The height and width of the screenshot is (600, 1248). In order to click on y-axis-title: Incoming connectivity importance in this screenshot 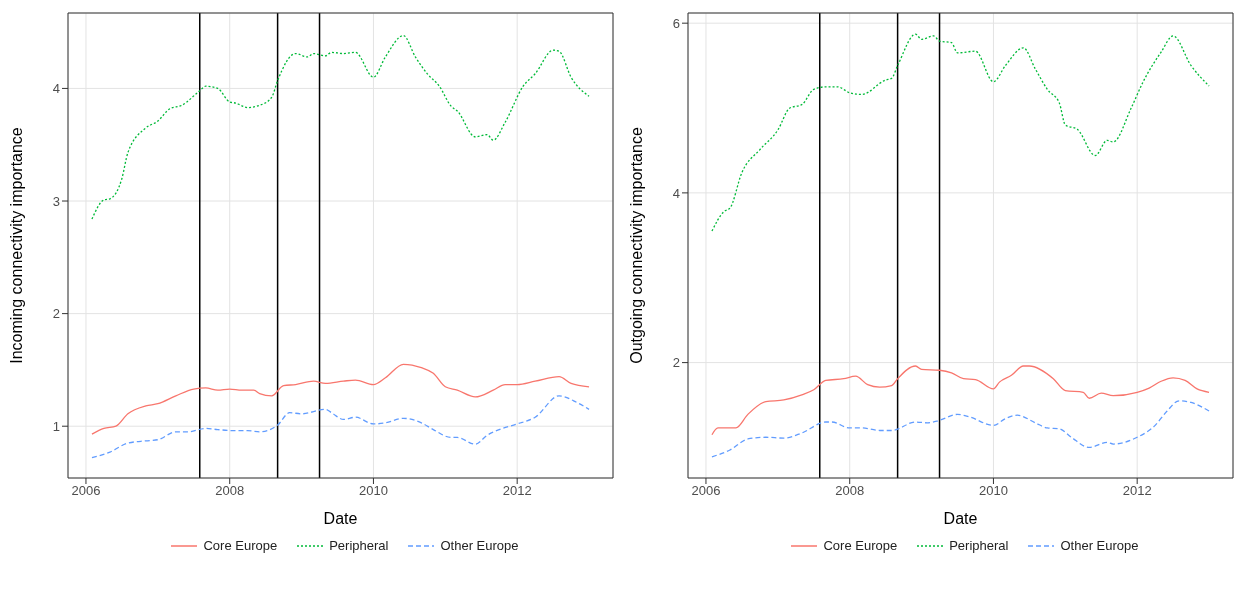, I will do `click(16, 245)`.